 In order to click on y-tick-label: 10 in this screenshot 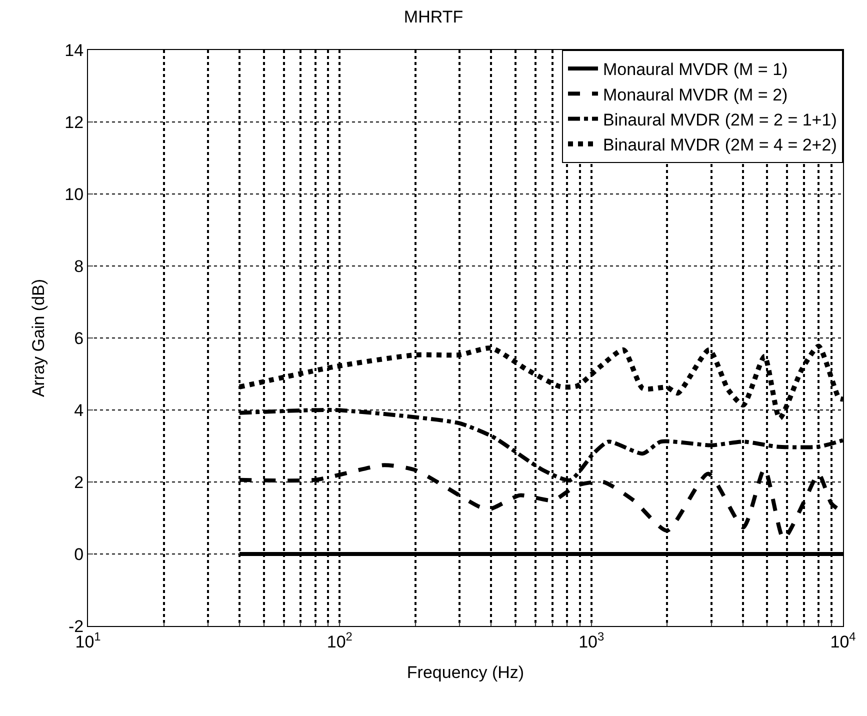, I will do `click(74, 194)`.